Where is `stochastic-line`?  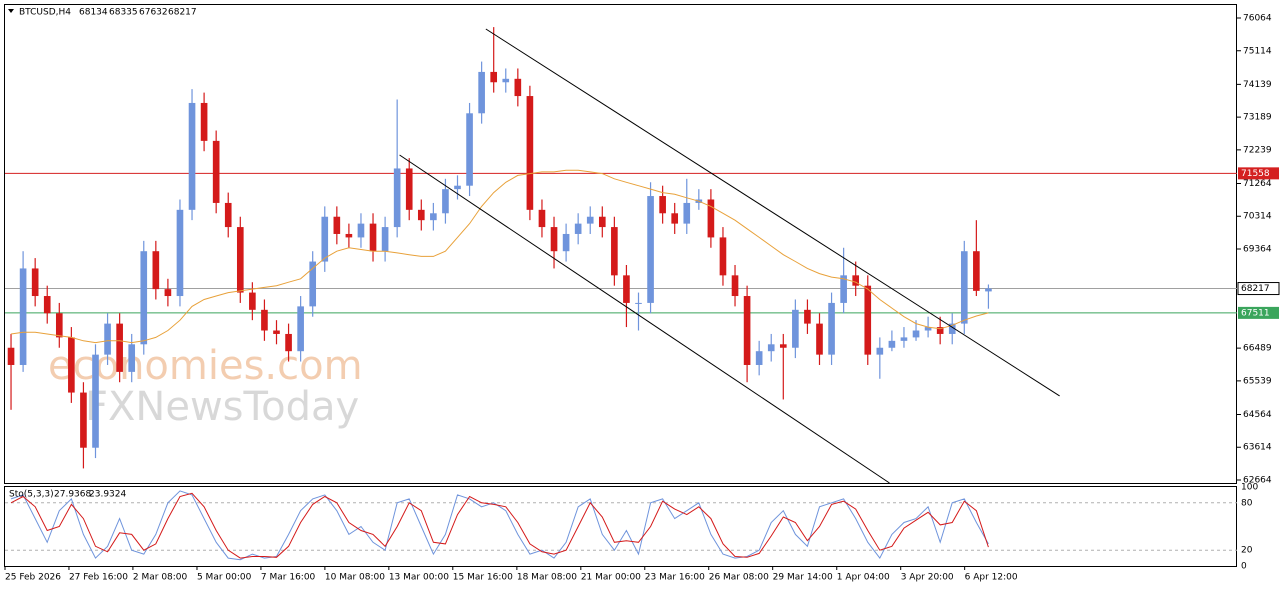
stochastic-line is located at coordinates (499, 525).